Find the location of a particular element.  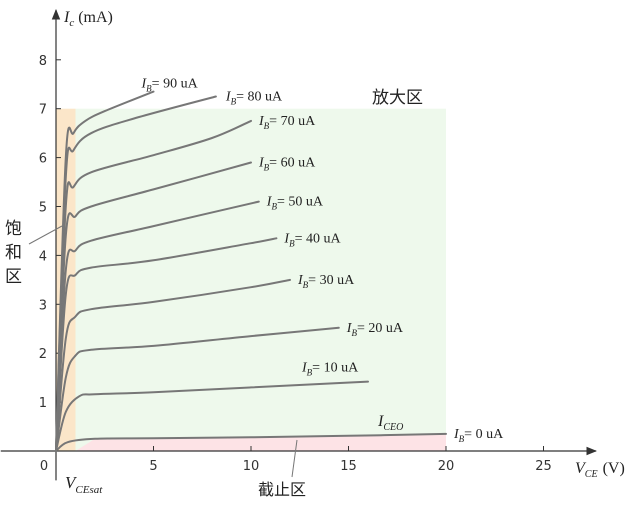

cutoff-leader-line is located at coordinates (294, 458).